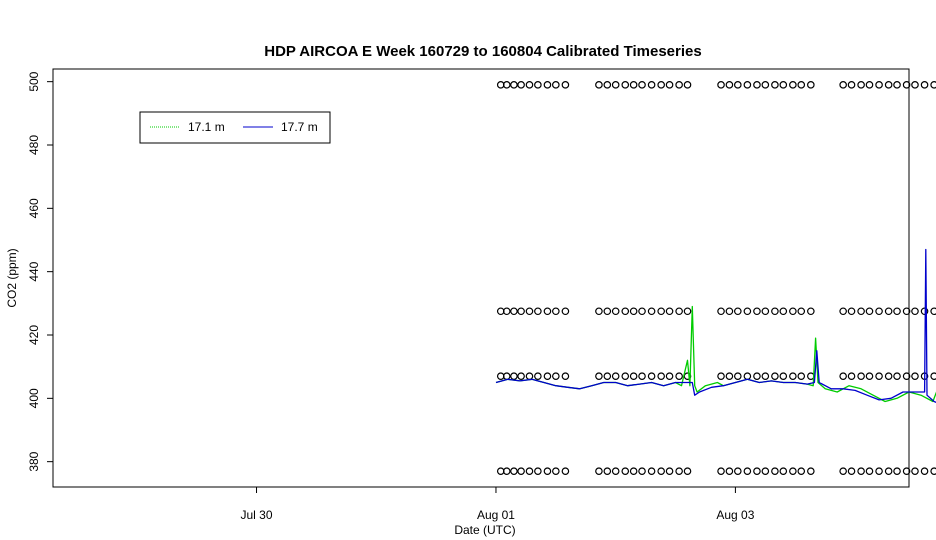 The height and width of the screenshot is (540, 936). I want to click on y-axis: 380 400 420 440 460 480 500, so click(40, 271).